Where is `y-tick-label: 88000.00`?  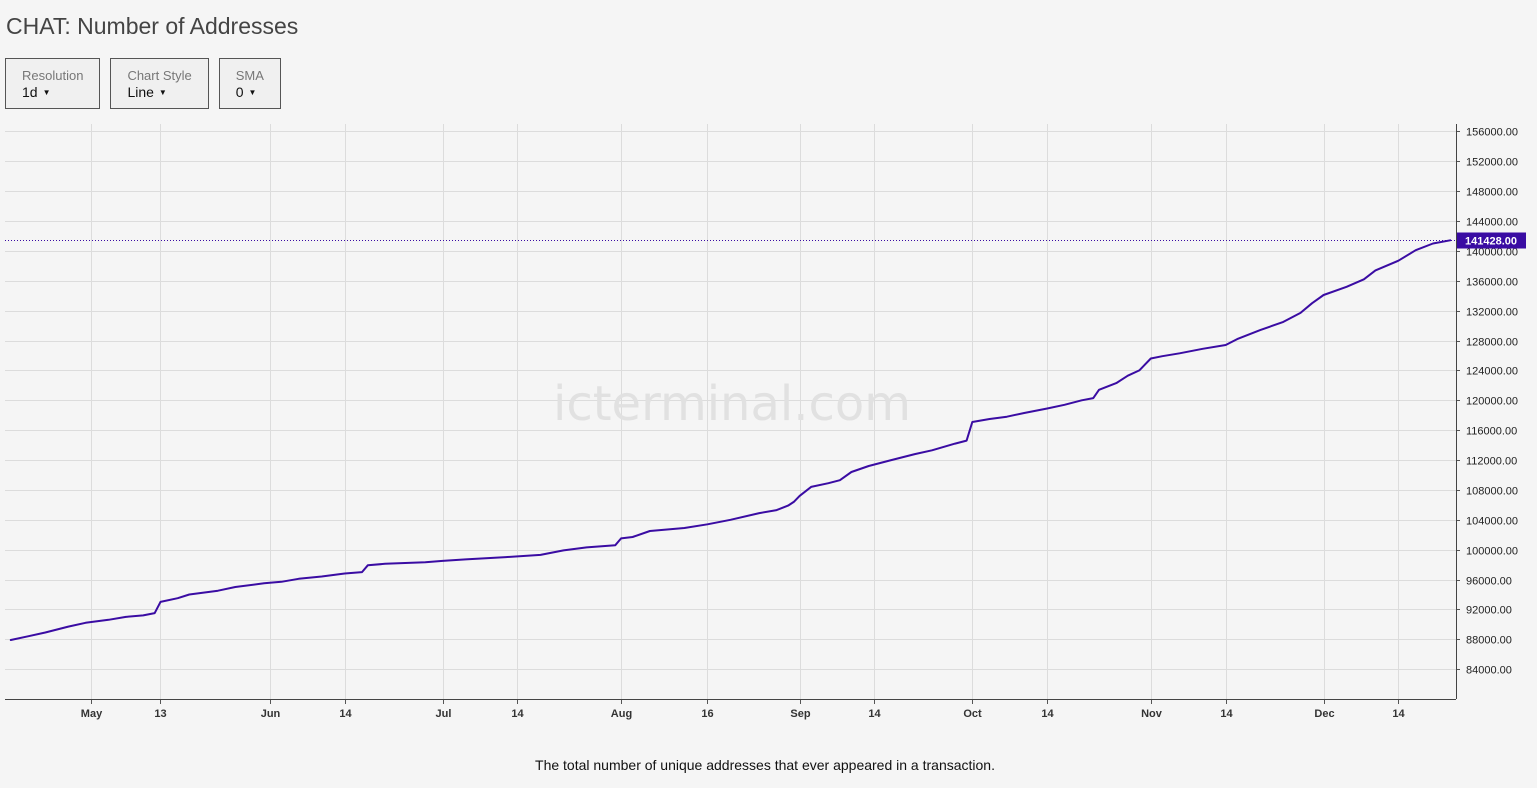 y-tick-label: 88000.00 is located at coordinates (1489, 641).